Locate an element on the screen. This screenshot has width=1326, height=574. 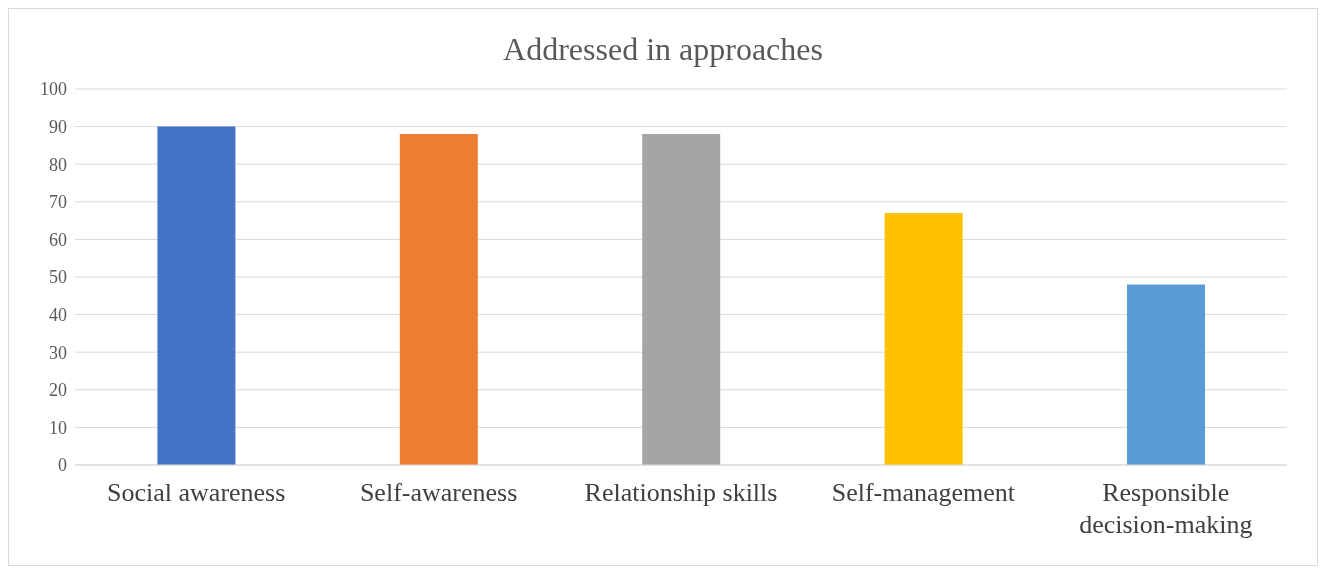
x-tick-label: Self-management is located at coordinates (923, 492).